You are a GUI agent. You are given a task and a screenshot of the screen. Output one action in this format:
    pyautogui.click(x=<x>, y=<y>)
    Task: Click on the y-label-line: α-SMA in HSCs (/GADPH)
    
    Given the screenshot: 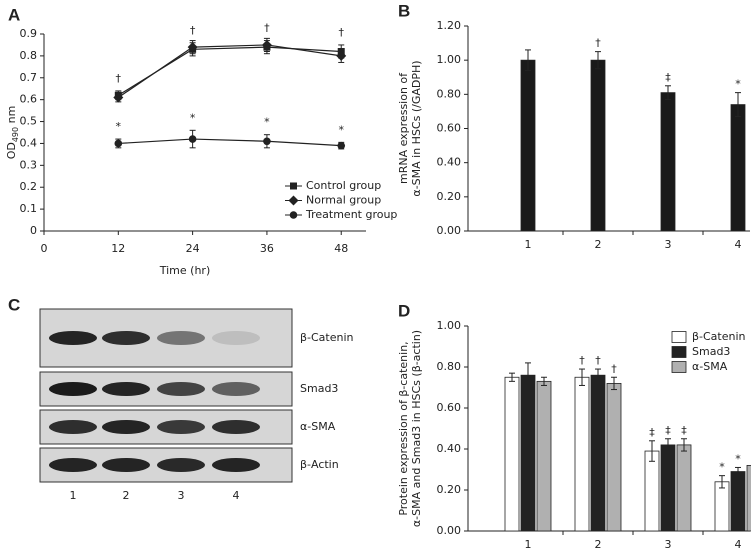 What is the action you would take?
    pyautogui.click(x=416, y=128)
    